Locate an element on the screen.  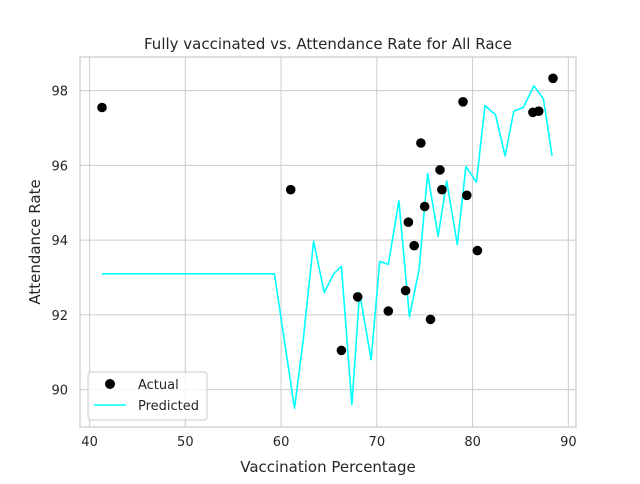
y-tick-label: 94 is located at coordinates (59, 241).